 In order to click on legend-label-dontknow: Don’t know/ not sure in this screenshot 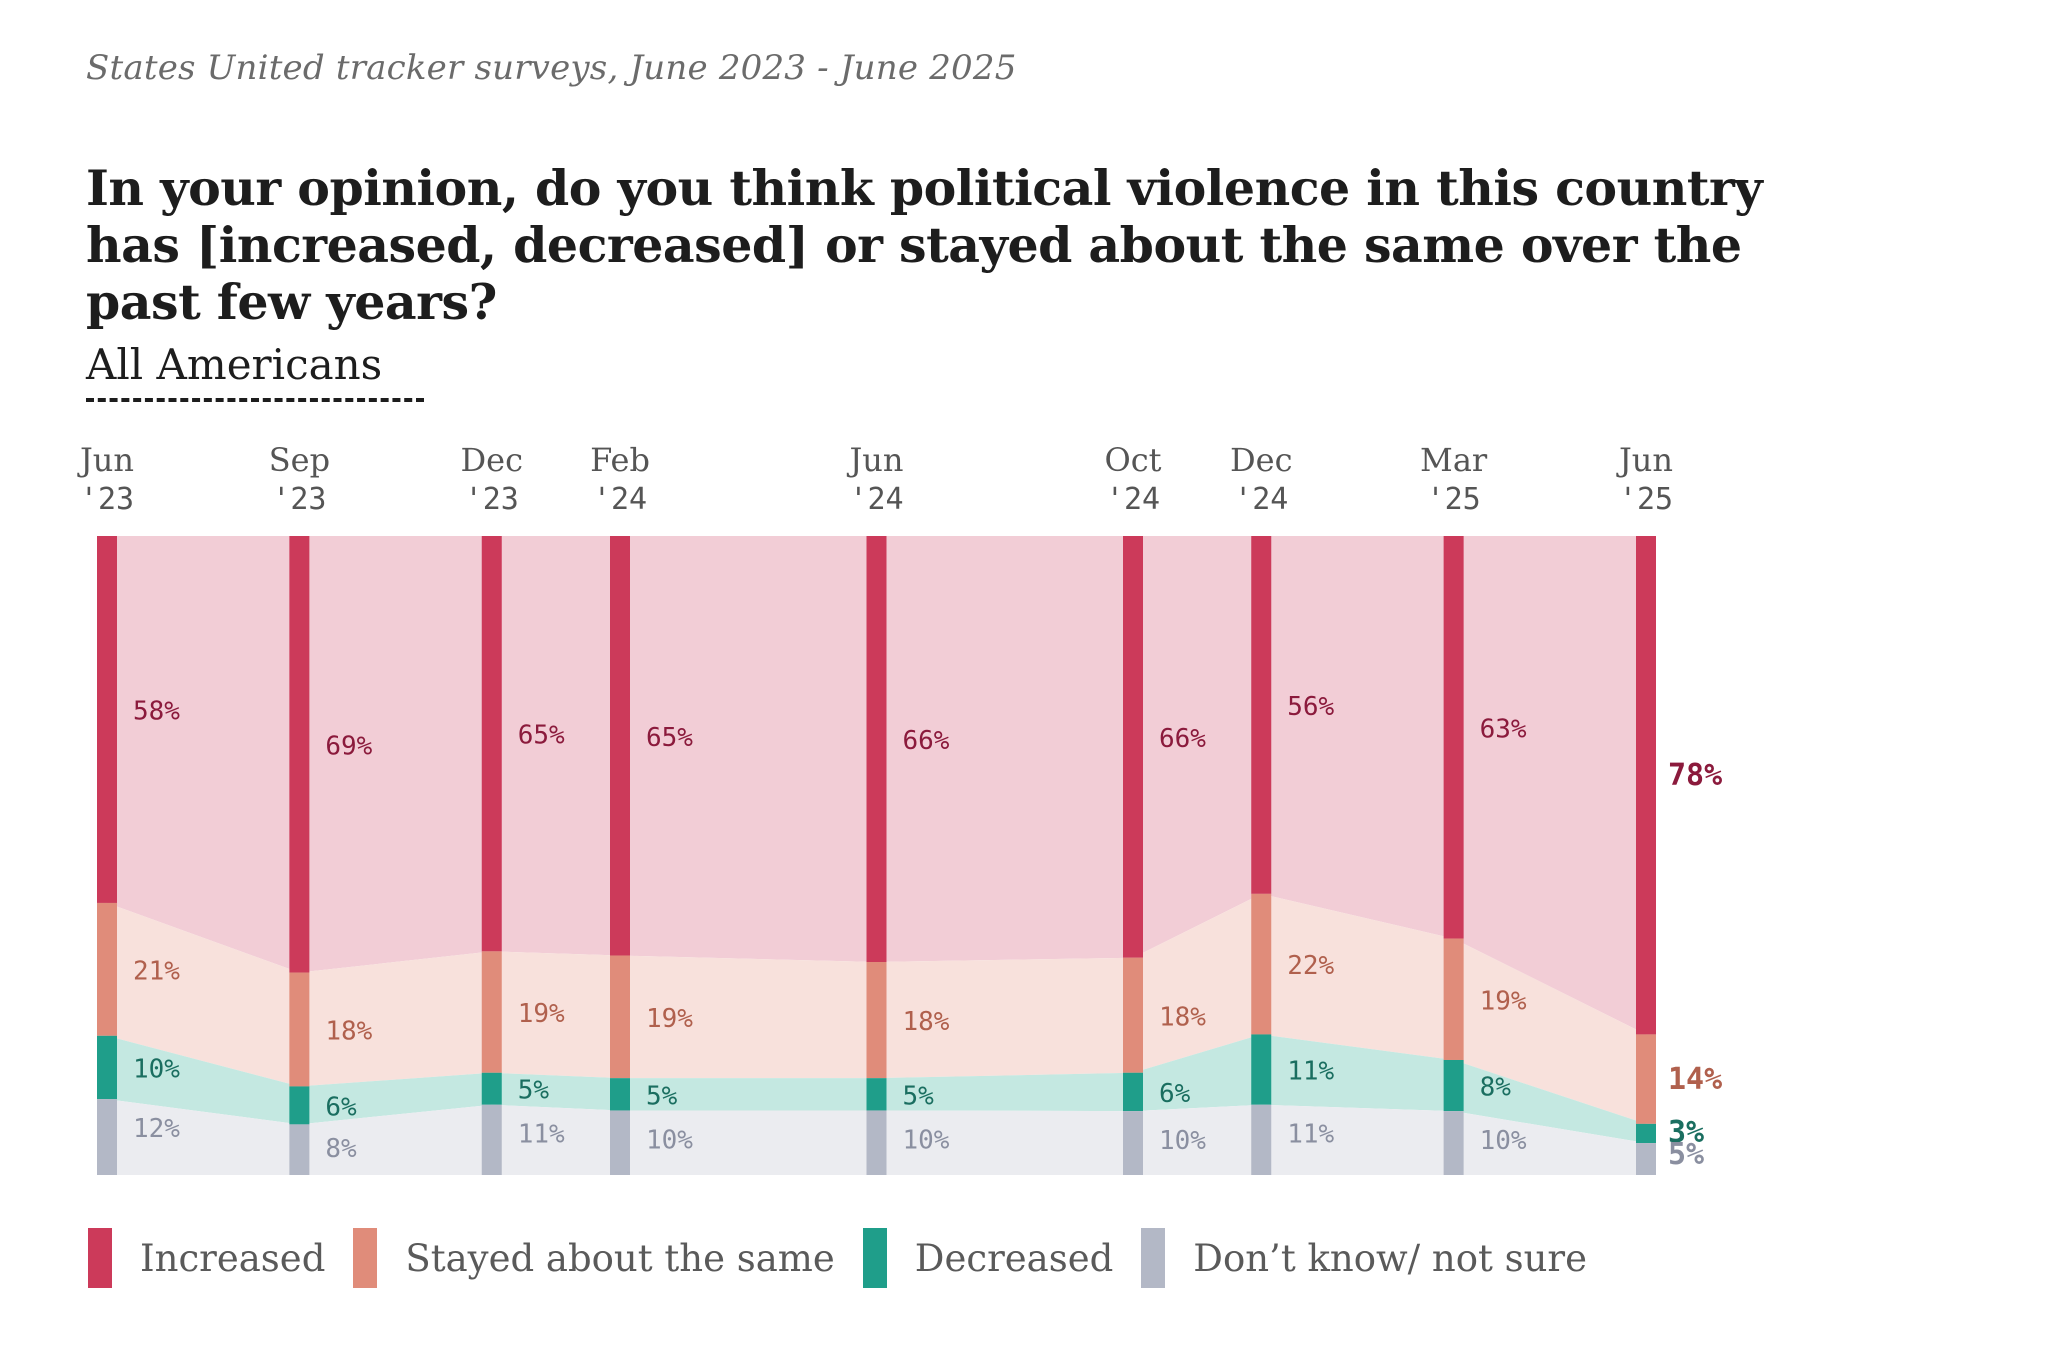, I will do `click(1390, 1258)`.